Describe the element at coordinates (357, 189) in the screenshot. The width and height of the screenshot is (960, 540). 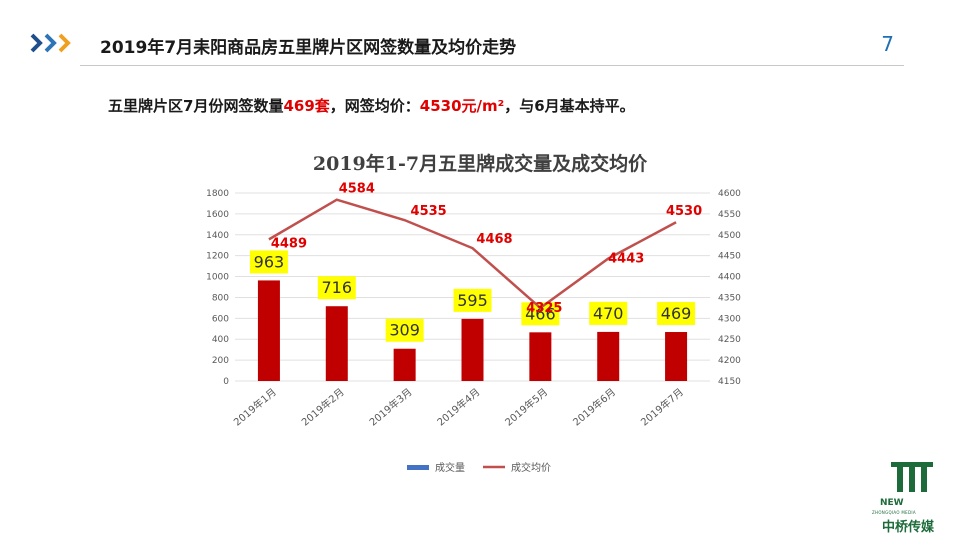
I see `line-label: 4584` at that location.